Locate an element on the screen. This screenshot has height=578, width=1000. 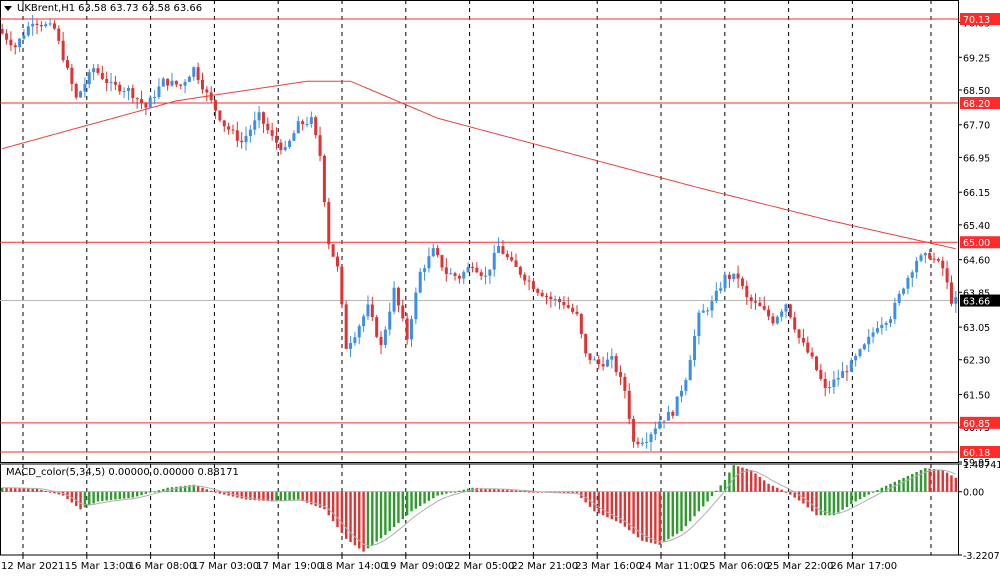
macd-y-tick-label: -3.22079 is located at coordinates (981, 556).